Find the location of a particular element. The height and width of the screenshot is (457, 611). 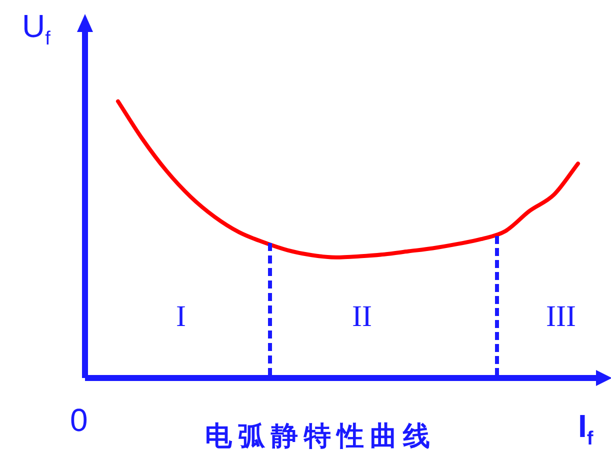

text: 0 is located at coordinates (79, 420).